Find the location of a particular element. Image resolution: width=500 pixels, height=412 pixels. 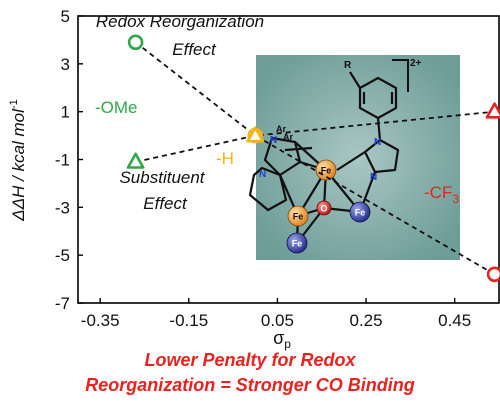

y-axis-title-sup: -1 is located at coordinates (14, 104).